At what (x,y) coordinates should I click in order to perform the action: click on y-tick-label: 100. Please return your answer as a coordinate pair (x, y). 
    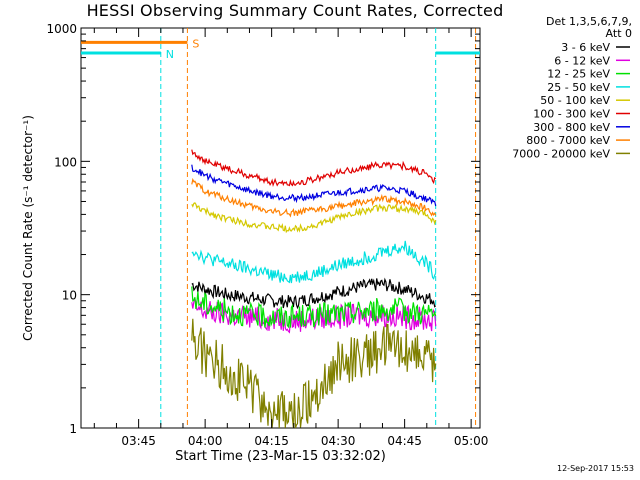
    Looking at the image, I should click on (65, 162).